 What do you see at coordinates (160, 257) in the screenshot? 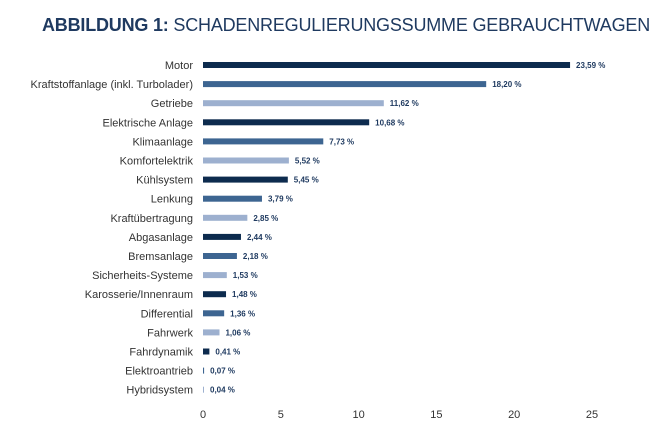
I see `category-label: Bremsanlage` at bounding box center [160, 257].